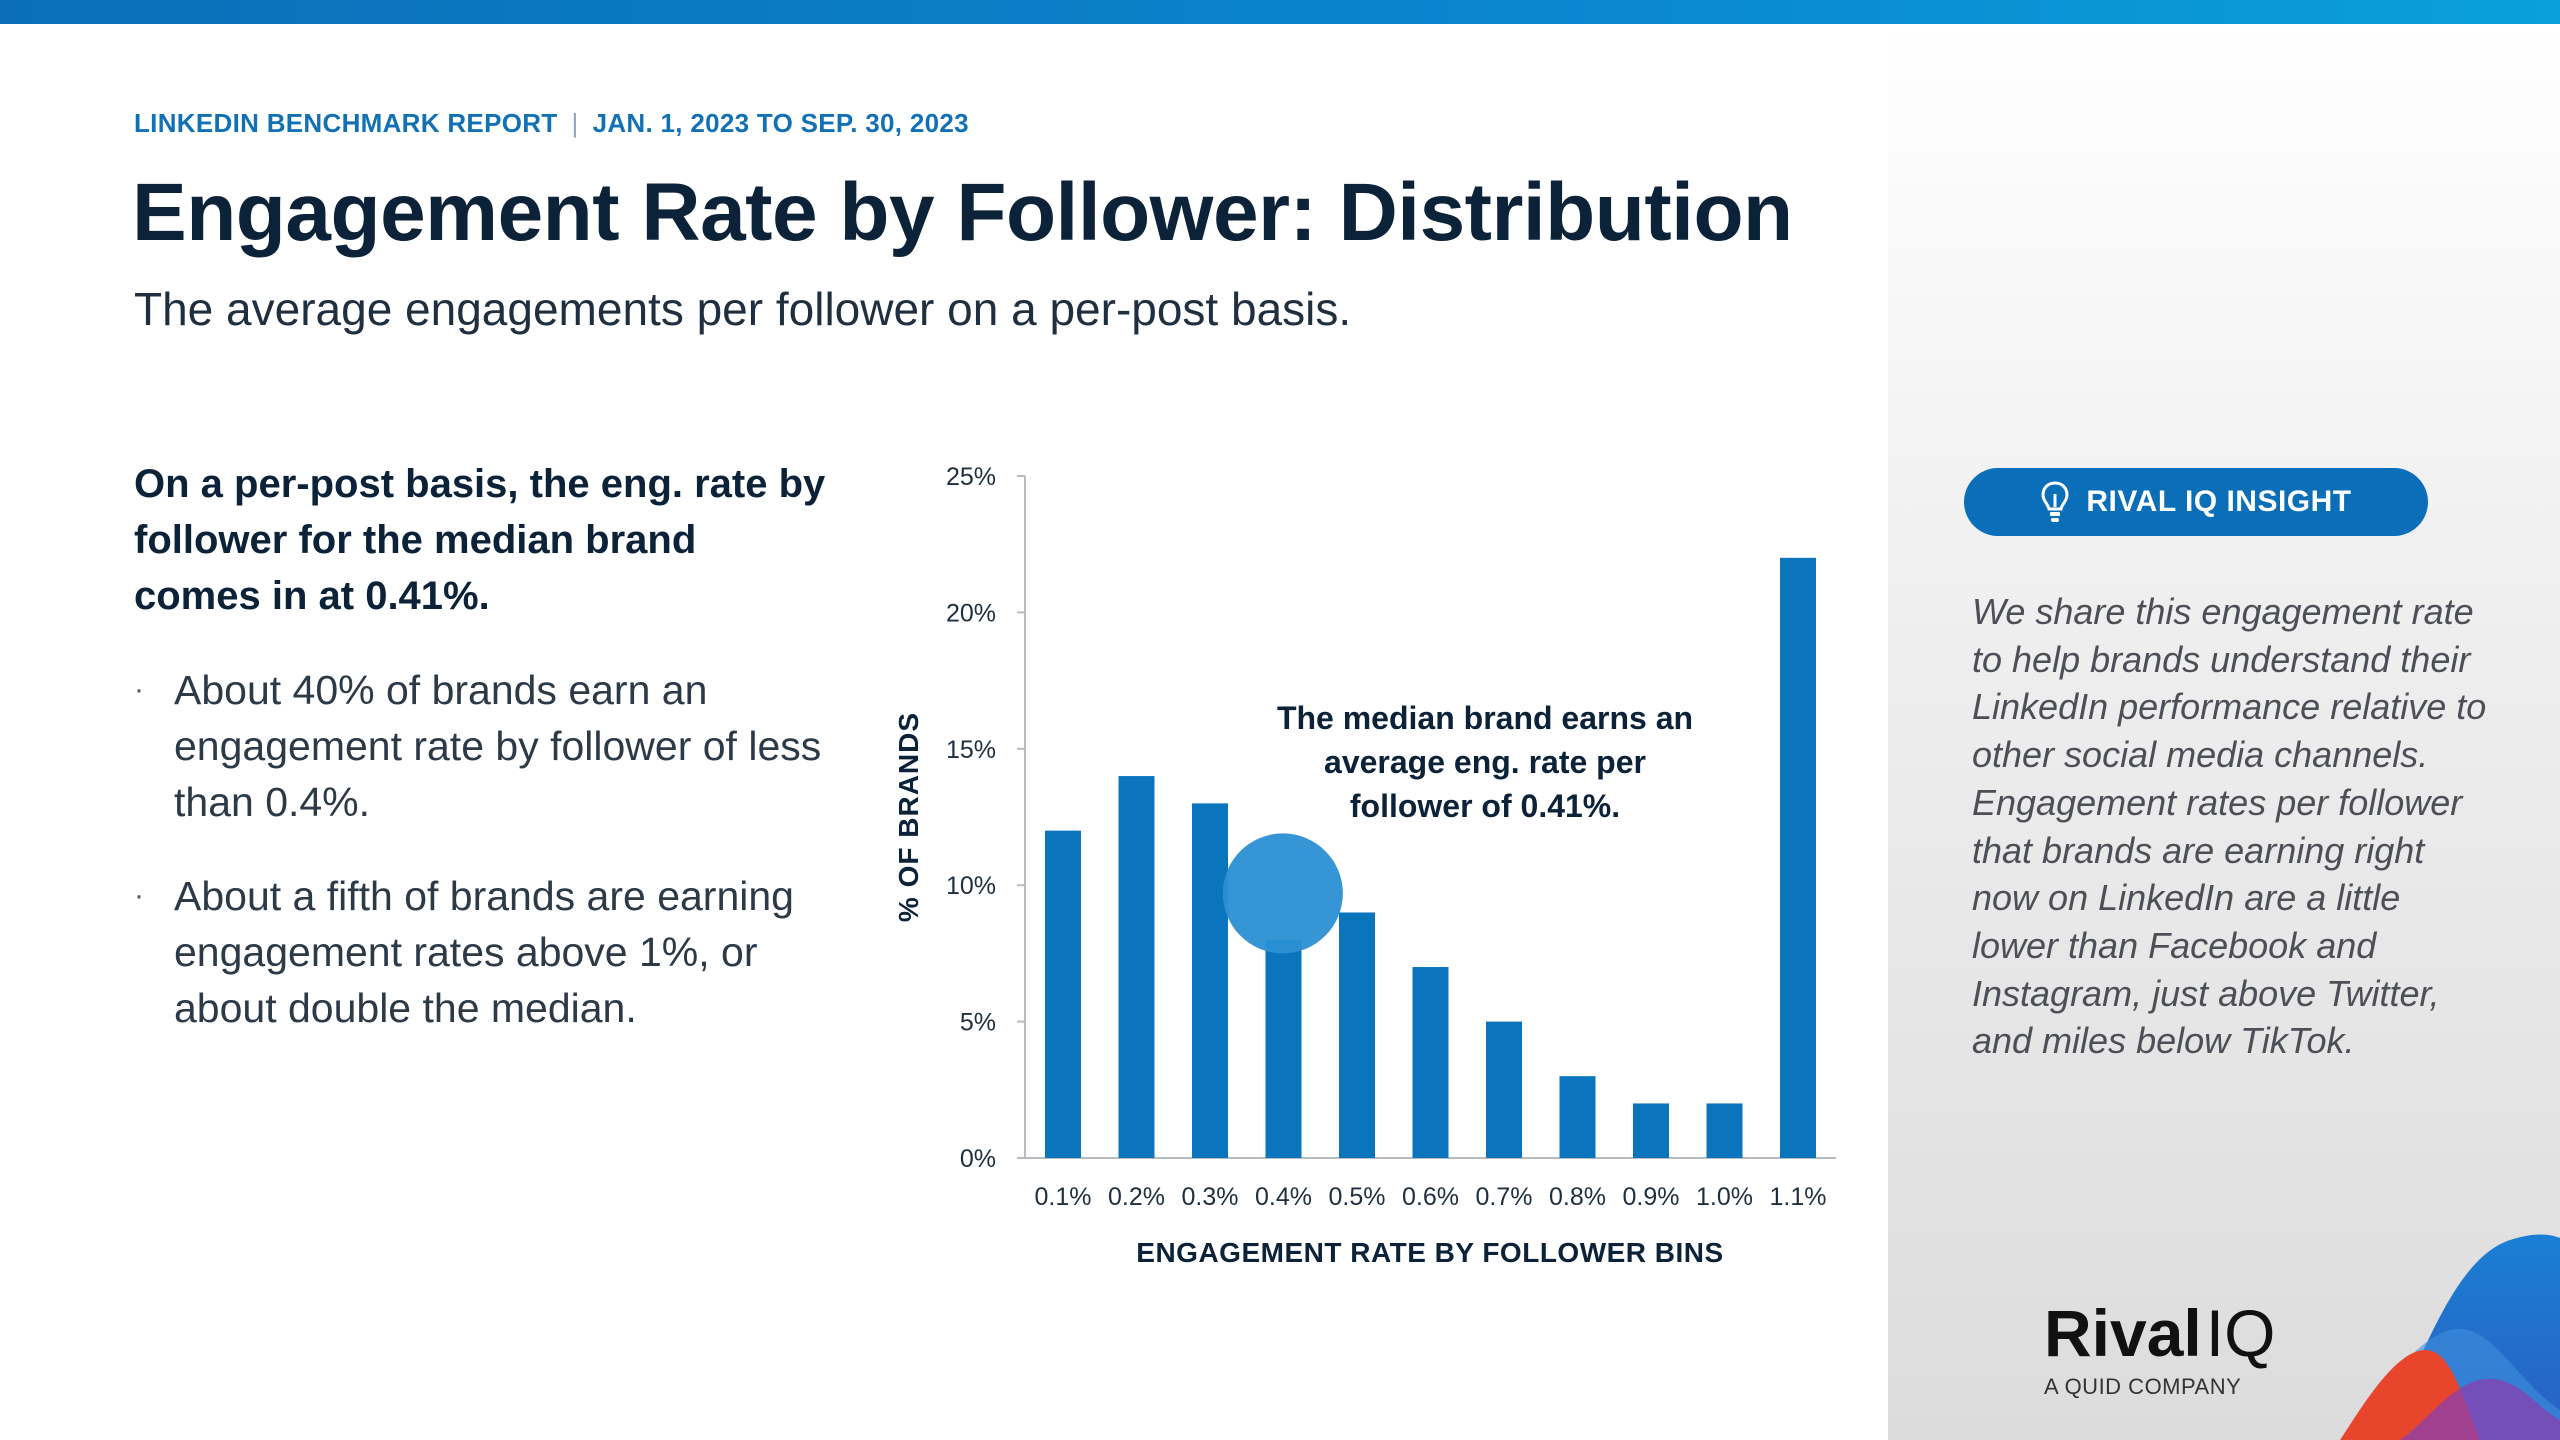 This screenshot has height=1440, width=2560. Describe the element at coordinates (1210, 1197) in the screenshot. I see `x-tick-label: 0.3%` at that location.